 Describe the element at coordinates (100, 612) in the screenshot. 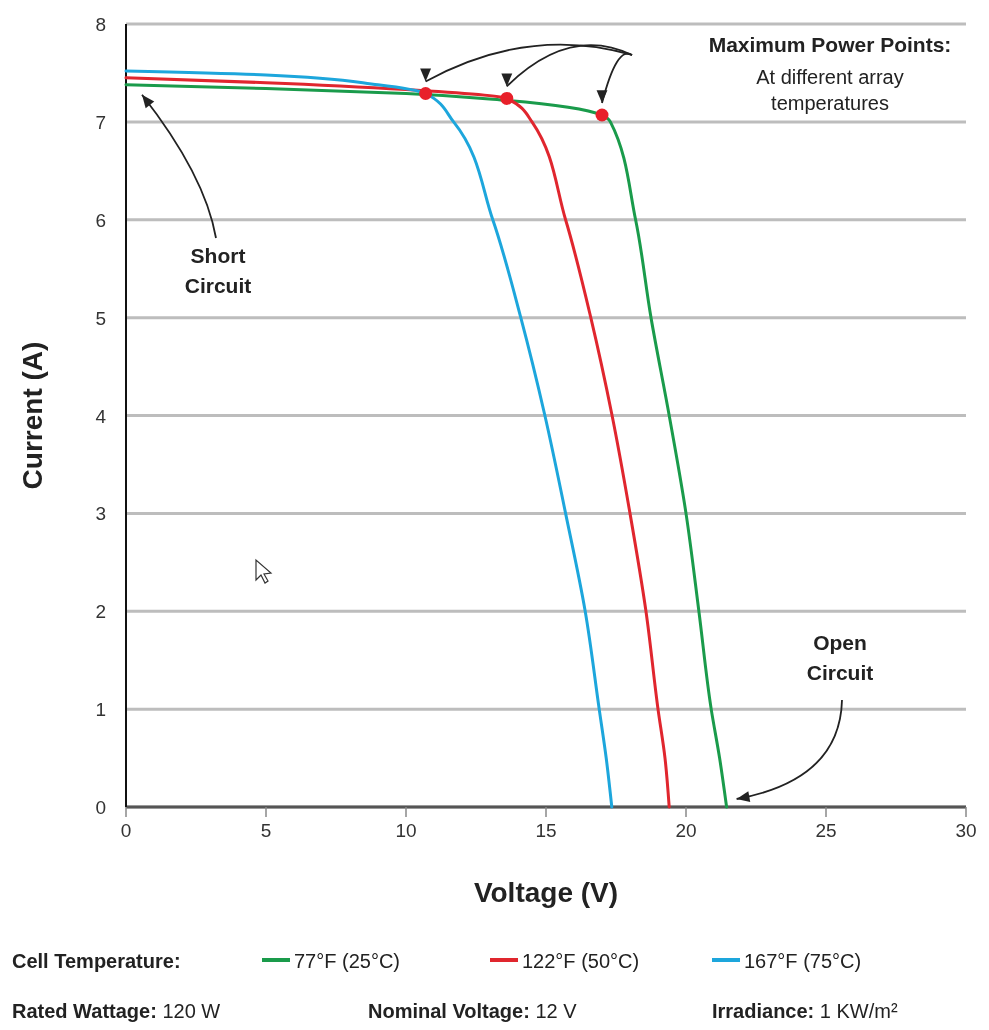

I see `y-tick-label: 2` at that location.